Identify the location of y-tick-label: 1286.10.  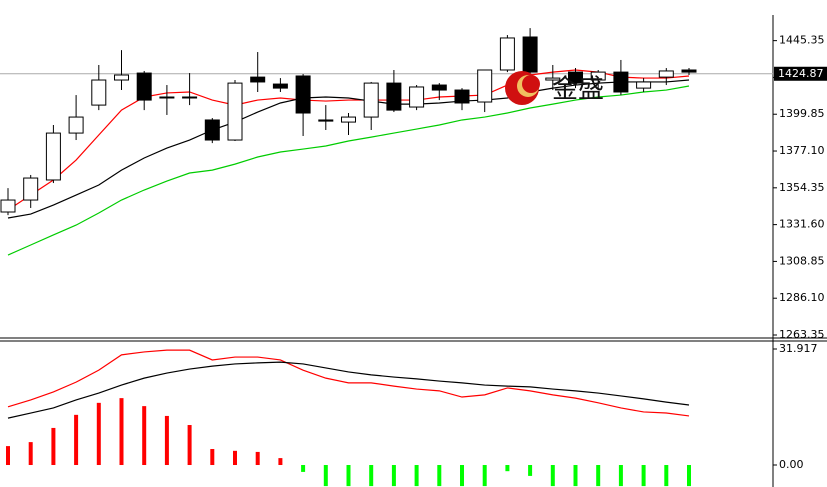
(802, 297).